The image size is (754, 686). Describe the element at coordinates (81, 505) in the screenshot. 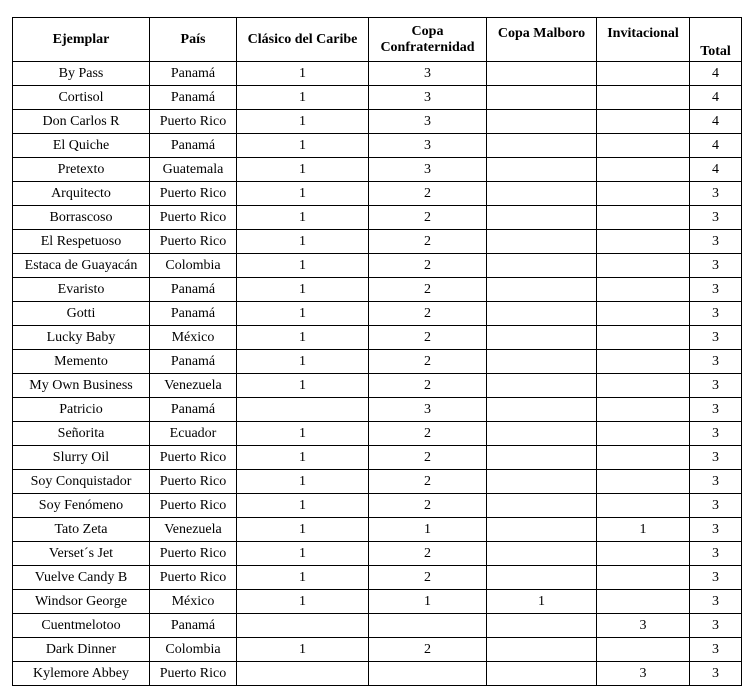

I see `cell-ejemplar: Soy Fenómeno` at that location.